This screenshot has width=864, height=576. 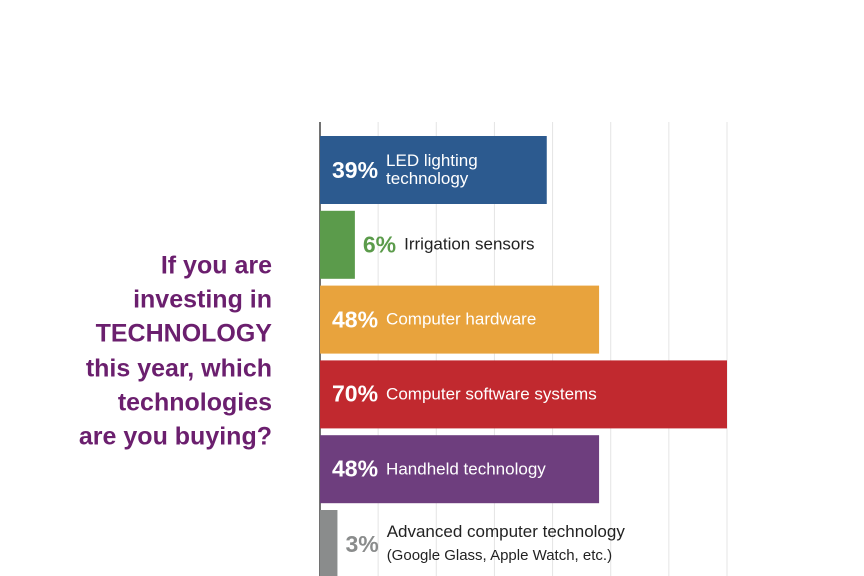 I want to click on chart-title-line: this year, which, so click(x=178, y=368).